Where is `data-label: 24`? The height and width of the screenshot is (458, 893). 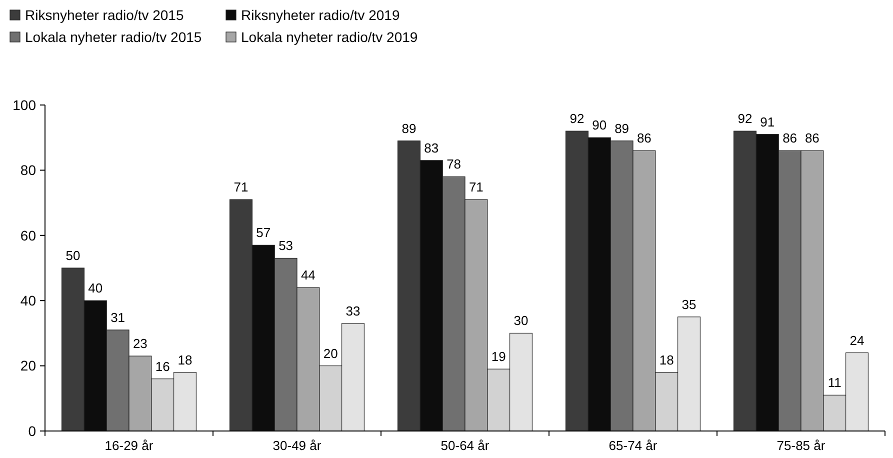
data-label: 24 is located at coordinates (857, 340).